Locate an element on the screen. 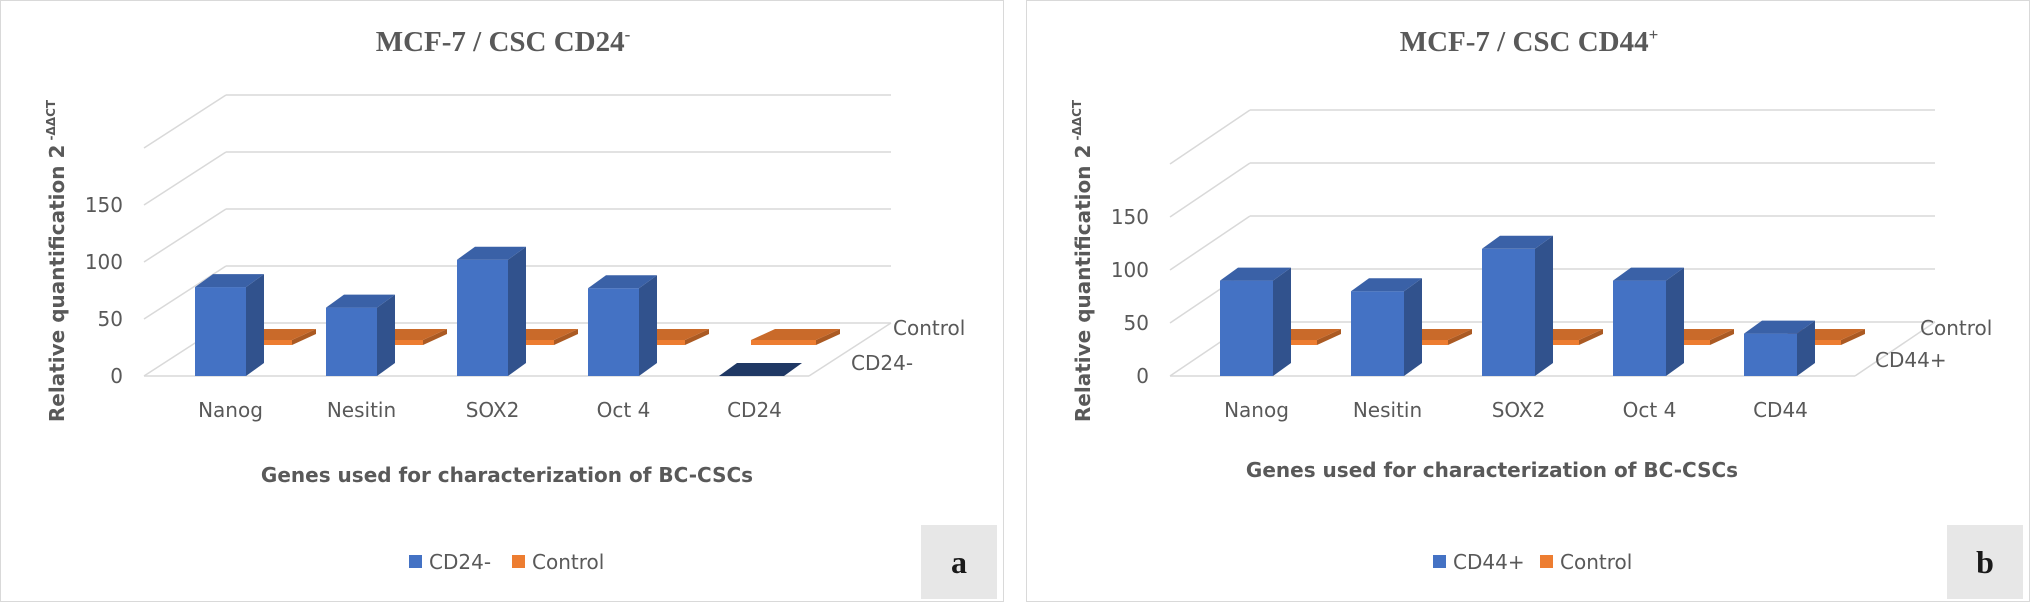 The width and height of the screenshot is (2032, 604). bar-control-cd44-side is located at coordinates (1853, 337).